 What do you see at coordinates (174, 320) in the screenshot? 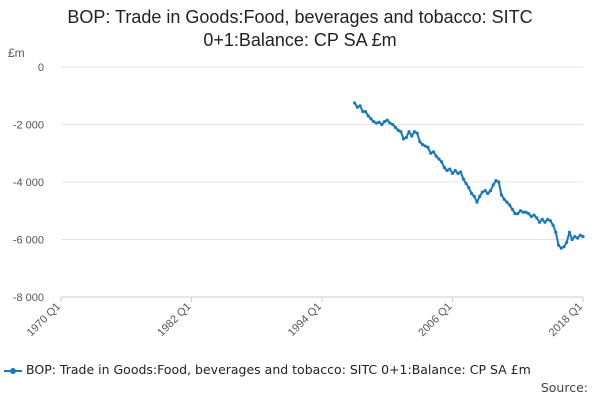
I see `x-tick-label: 1982 Q1` at bounding box center [174, 320].